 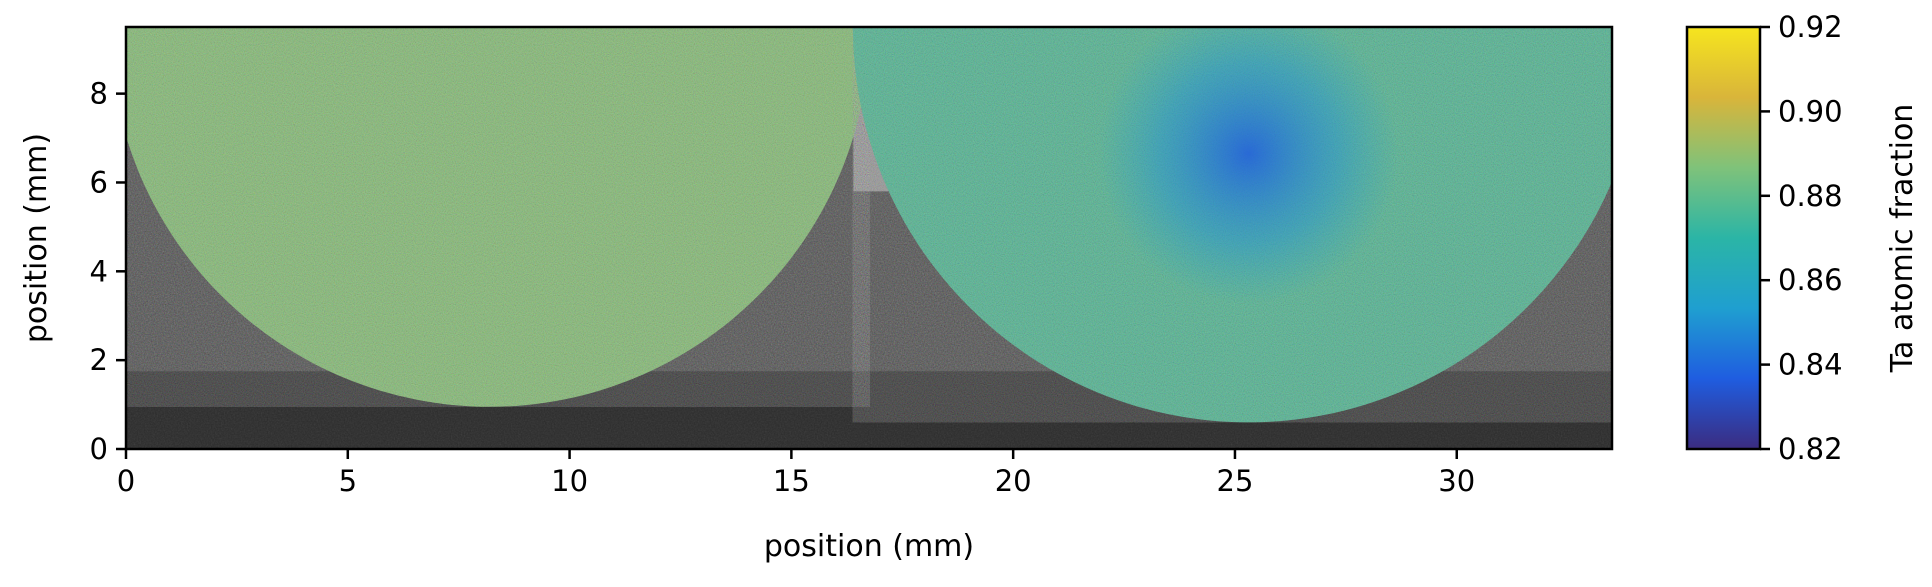 I want to click on y-tick-label: 4, so click(x=99, y=271).